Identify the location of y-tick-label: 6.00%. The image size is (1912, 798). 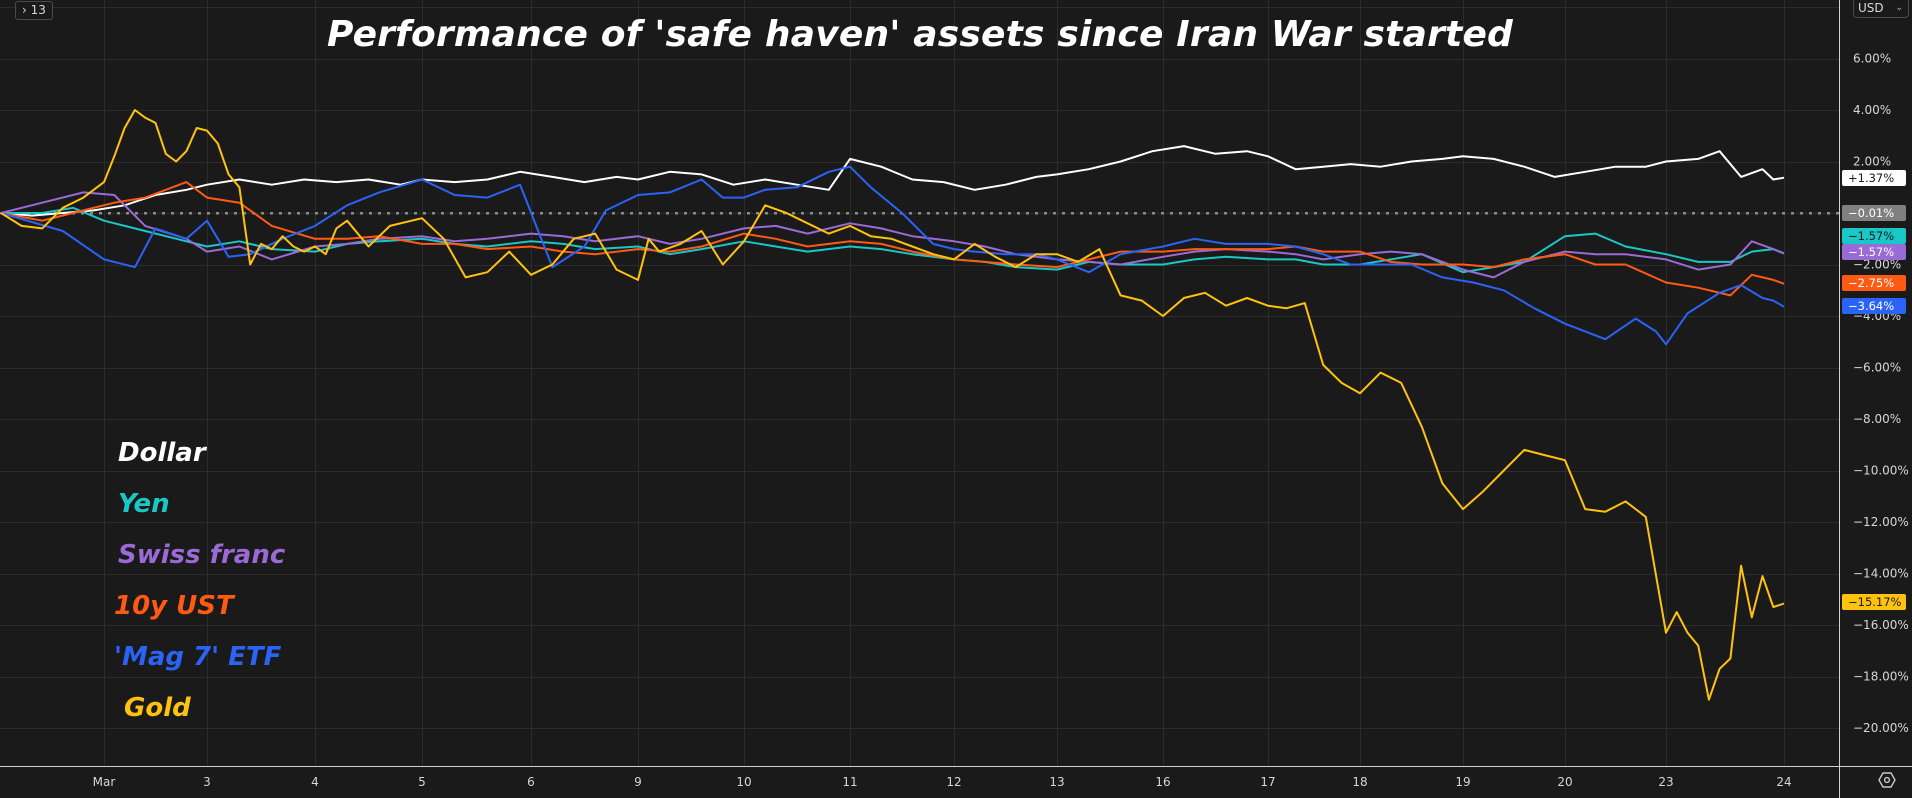
(1872, 59).